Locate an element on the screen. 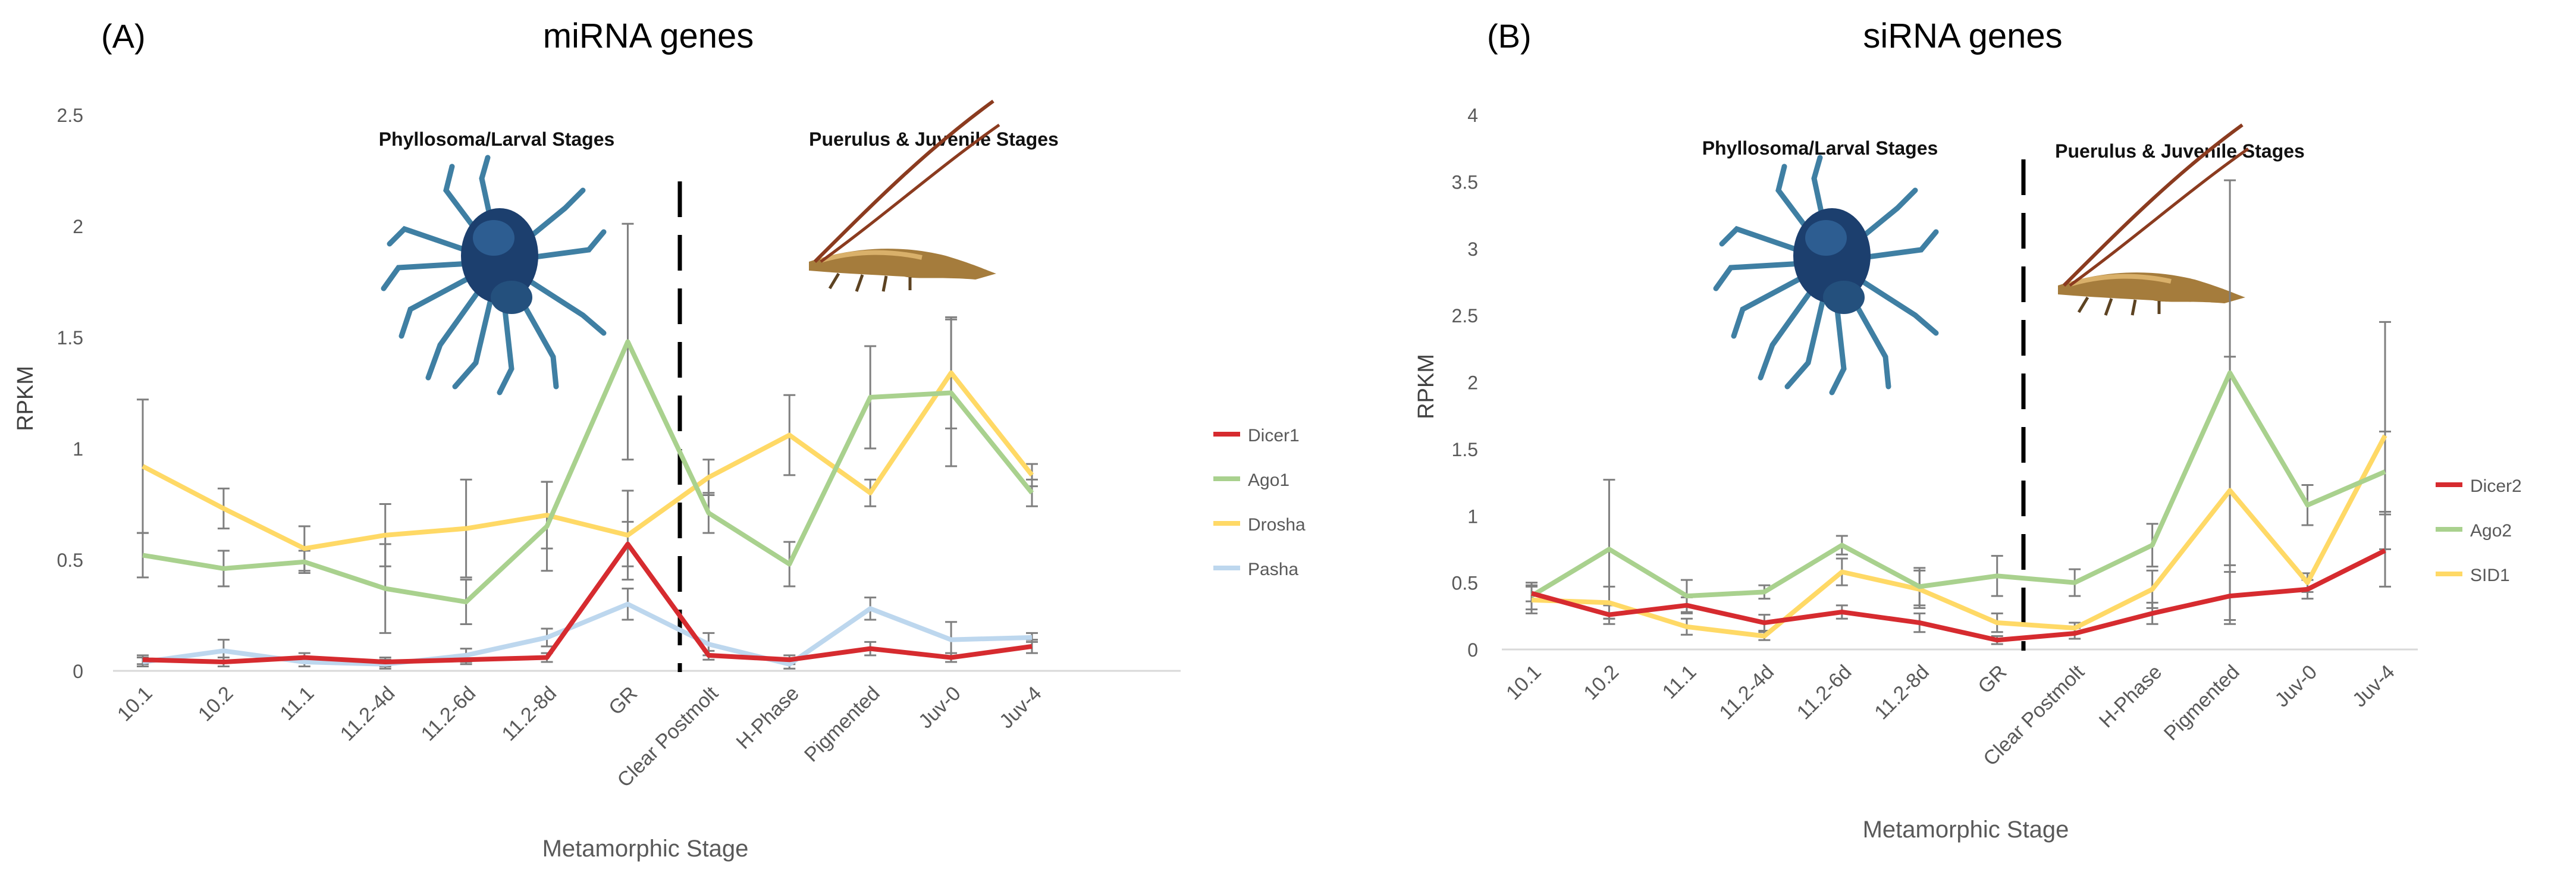  panel-b-xtick-label: 10.1 is located at coordinates (1524, 683).